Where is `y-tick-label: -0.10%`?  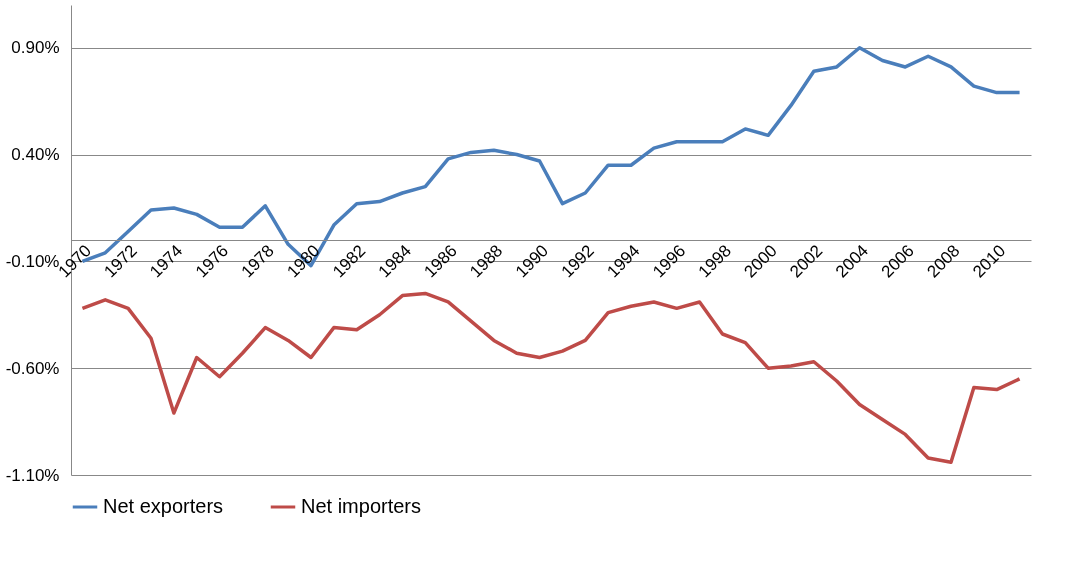
y-tick-label: -0.10% is located at coordinates (32, 261).